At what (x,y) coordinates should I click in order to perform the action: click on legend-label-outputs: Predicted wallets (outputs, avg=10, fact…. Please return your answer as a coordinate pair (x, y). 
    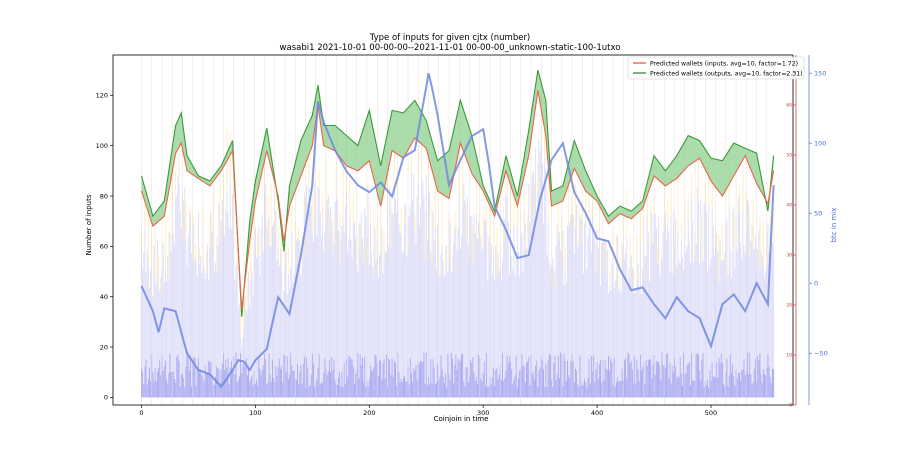
    Looking at the image, I should click on (726, 74).